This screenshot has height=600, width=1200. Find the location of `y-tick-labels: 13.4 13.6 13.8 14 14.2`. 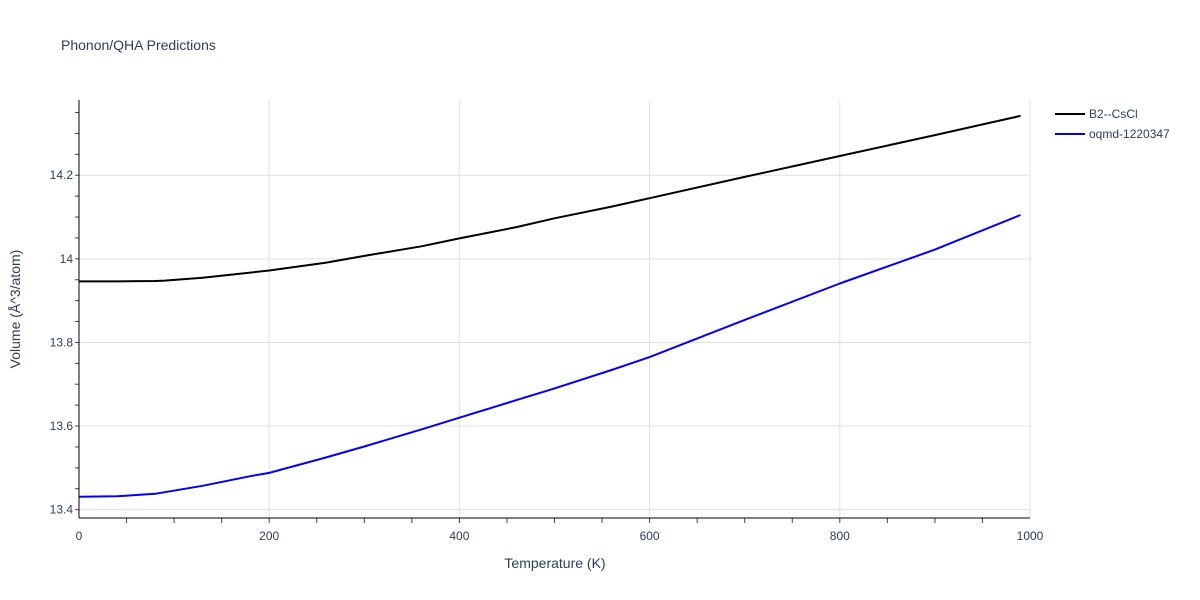

y-tick-labels: 13.4 13.6 13.8 14 14.2 is located at coordinates (62, 342).